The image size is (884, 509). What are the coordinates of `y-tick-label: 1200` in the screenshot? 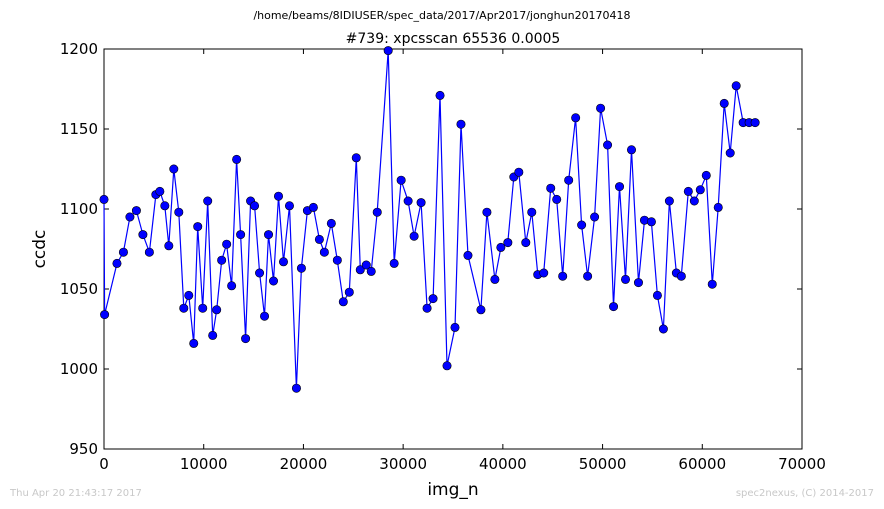 It's located at (79, 49).